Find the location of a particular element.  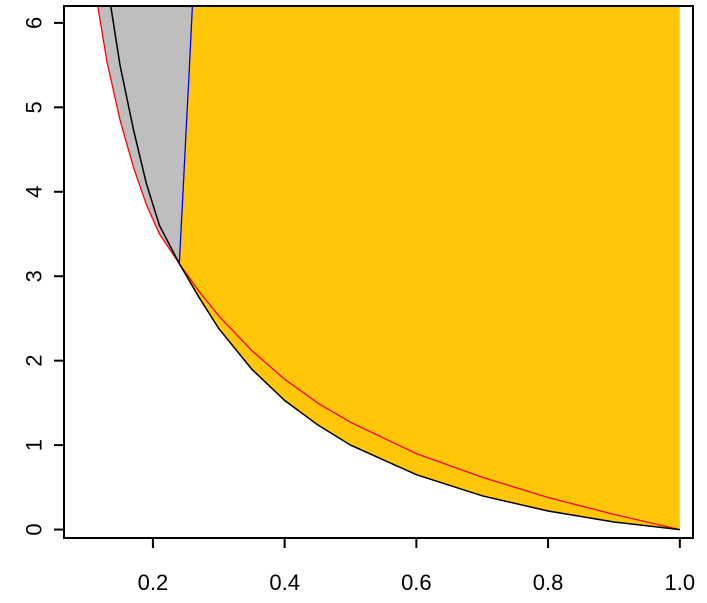

y-tick-label: 2 is located at coordinates (34, 361).